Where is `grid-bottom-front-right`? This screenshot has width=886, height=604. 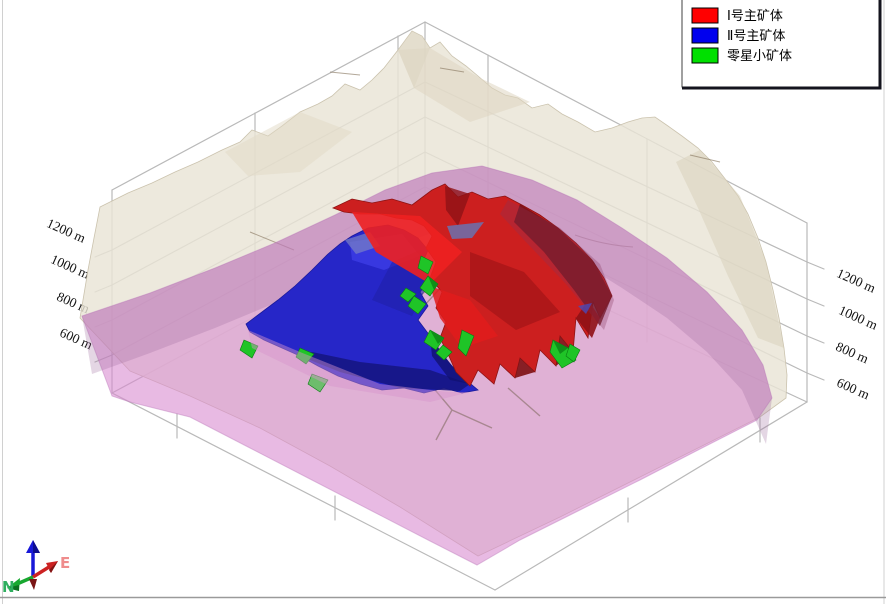 grid-bottom-front-right is located at coordinates (651, 496).